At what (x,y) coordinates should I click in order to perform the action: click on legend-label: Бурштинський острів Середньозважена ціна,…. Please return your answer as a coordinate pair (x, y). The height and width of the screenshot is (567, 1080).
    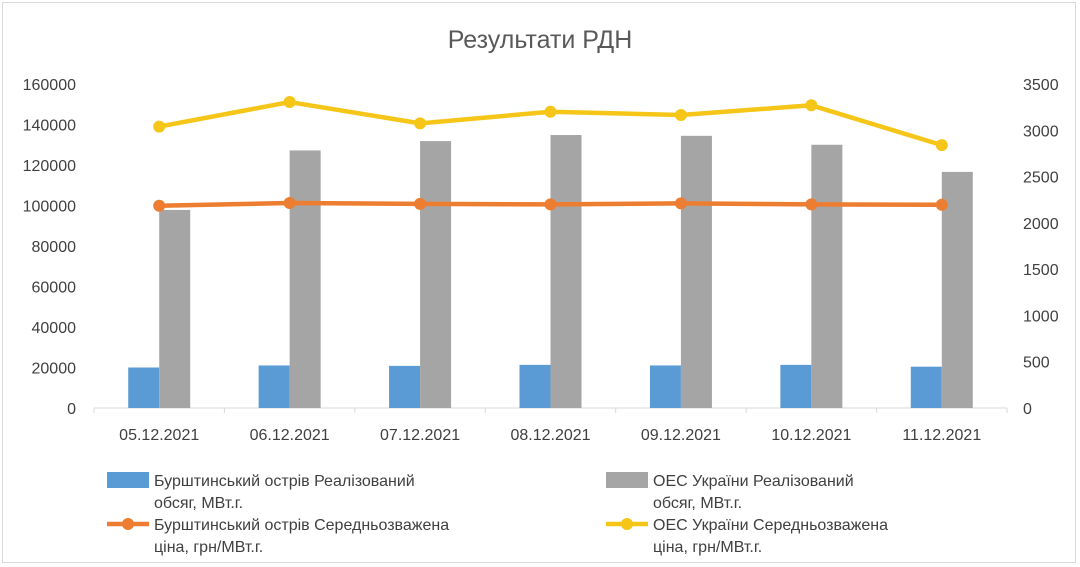
    Looking at the image, I should click on (301, 536).